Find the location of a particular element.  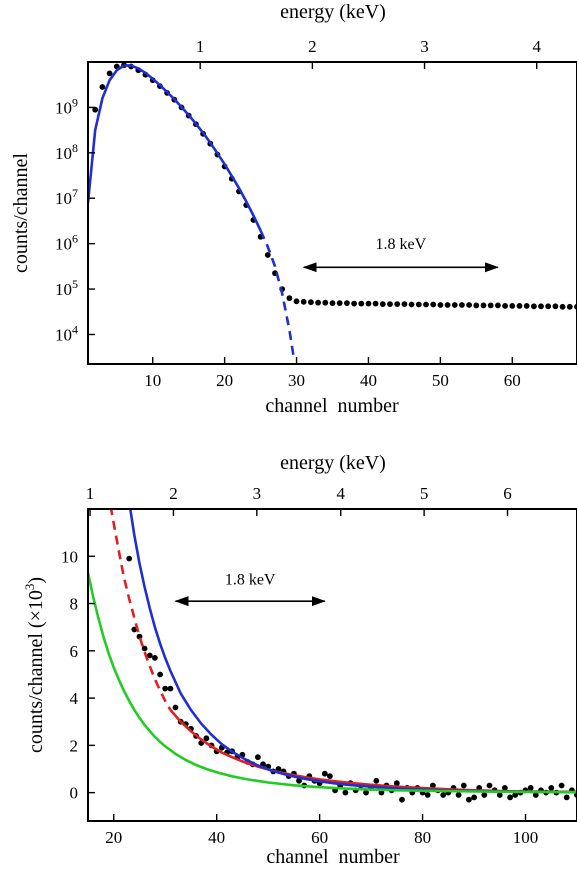

bottom-energy-axis-title: energy (keV) is located at coordinates (333, 463).